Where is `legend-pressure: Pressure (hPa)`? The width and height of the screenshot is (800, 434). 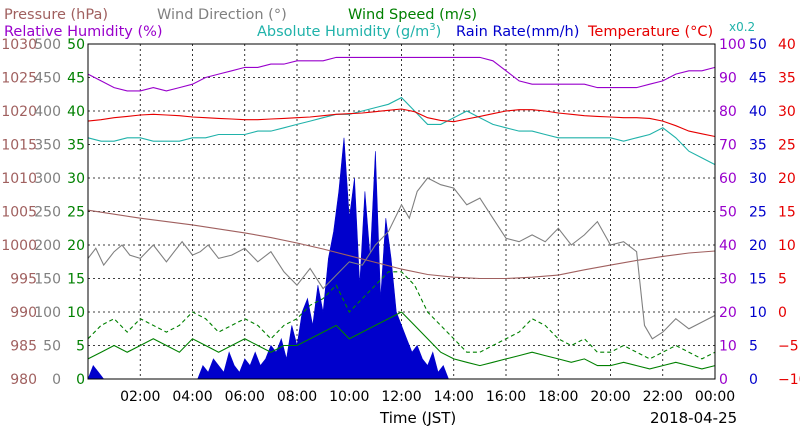 legend-pressure: Pressure (hPa) is located at coordinates (56, 15).